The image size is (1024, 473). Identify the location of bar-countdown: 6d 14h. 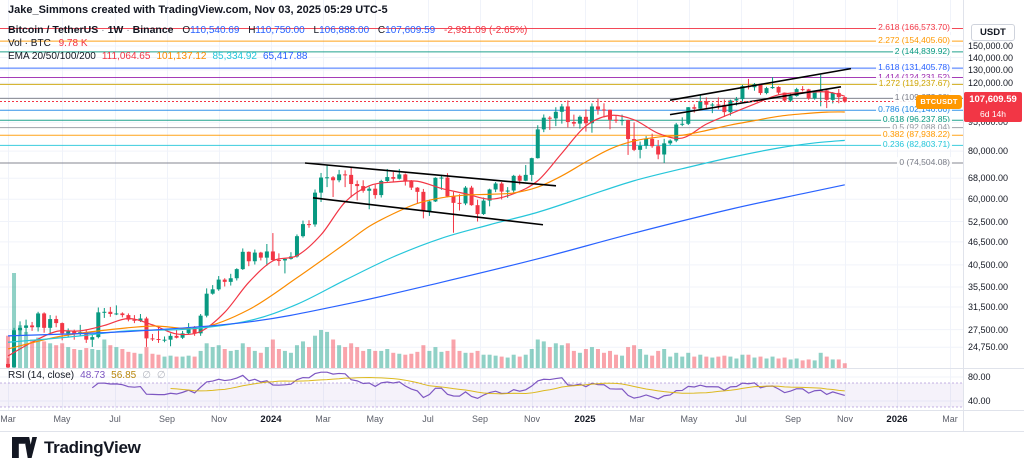
(993, 114).